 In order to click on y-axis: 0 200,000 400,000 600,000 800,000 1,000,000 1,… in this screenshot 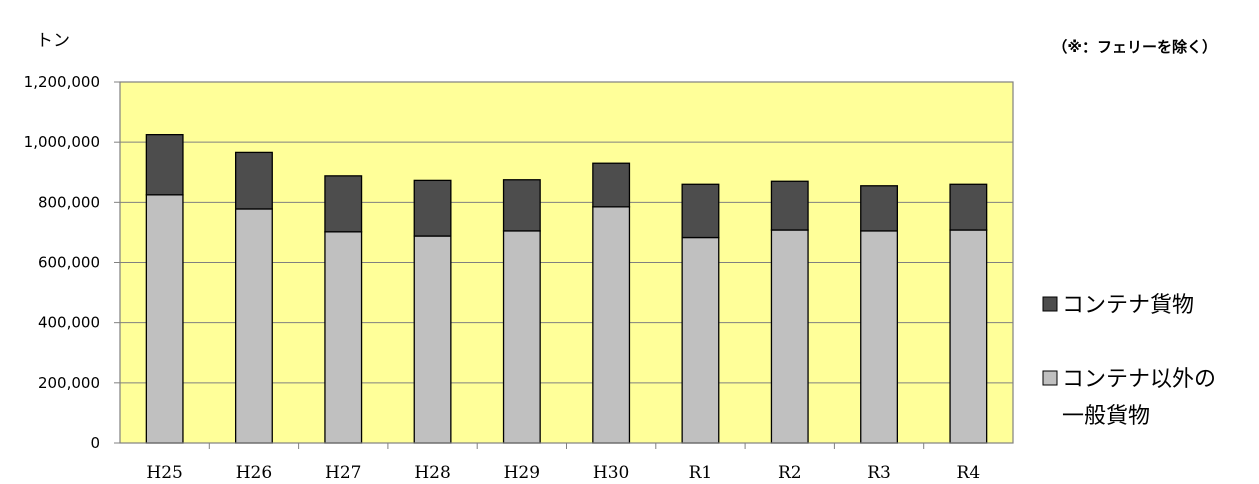, I will do `click(72, 262)`.